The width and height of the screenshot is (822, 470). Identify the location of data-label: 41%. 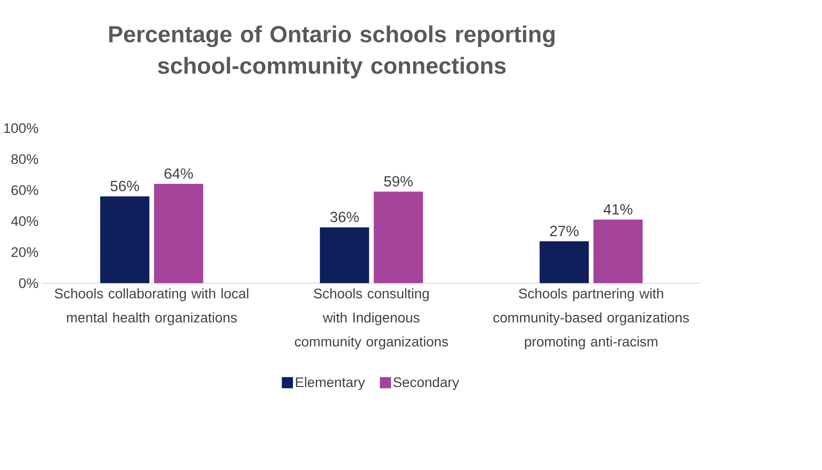
(618, 209).